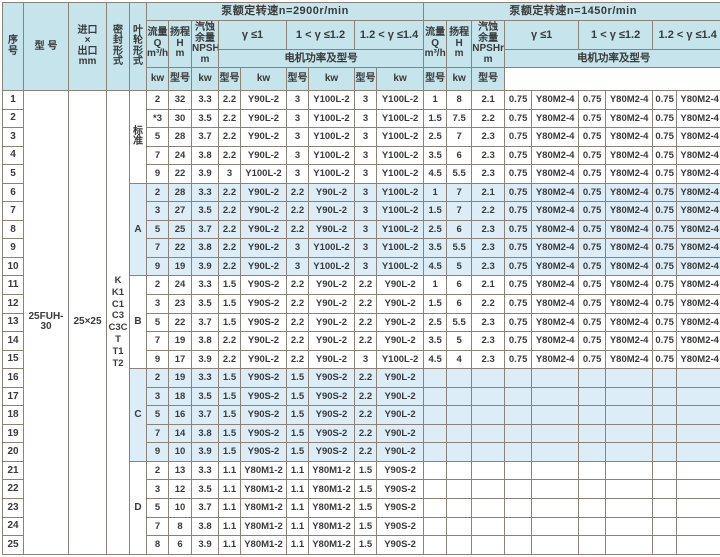 The width and height of the screenshot is (720, 557). What do you see at coordinates (158, 285) in the screenshot?
I see `cell-flow-2900: 2` at bounding box center [158, 285].